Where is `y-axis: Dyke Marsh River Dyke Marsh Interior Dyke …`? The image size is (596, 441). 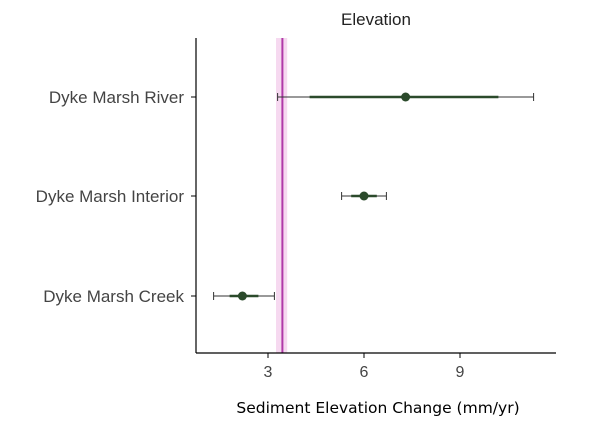
y-axis: Dyke Marsh River Dyke Marsh Interior Dyke … is located at coordinates (116, 197).